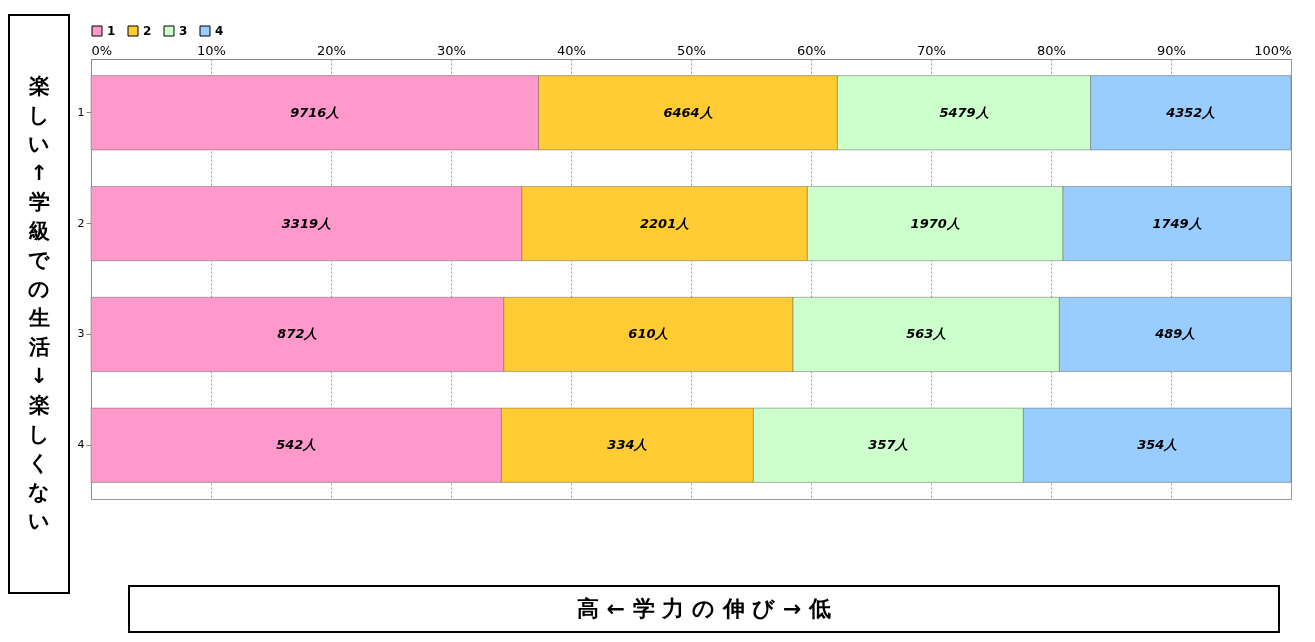 The height and width of the screenshot is (642, 1315). What do you see at coordinates (704, 609) in the screenshot?
I see `x-axis-title: 高 ← 学 力 の 伸 び → 低` at bounding box center [704, 609].